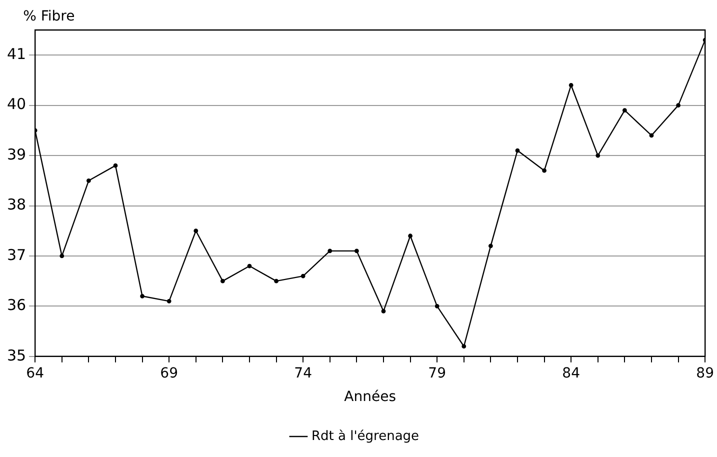 This screenshot has height=457, width=717. What do you see at coordinates (303, 373) in the screenshot?
I see `x-tick-label: 74` at bounding box center [303, 373].